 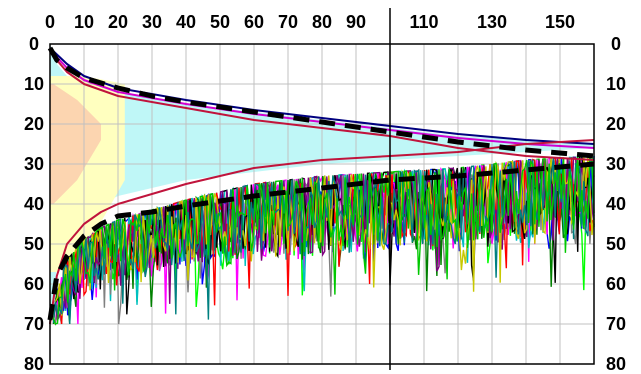 What do you see at coordinates (616, 124) in the screenshot?
I see `y-tick-label-right: 20` at bounding box center [616, 124].